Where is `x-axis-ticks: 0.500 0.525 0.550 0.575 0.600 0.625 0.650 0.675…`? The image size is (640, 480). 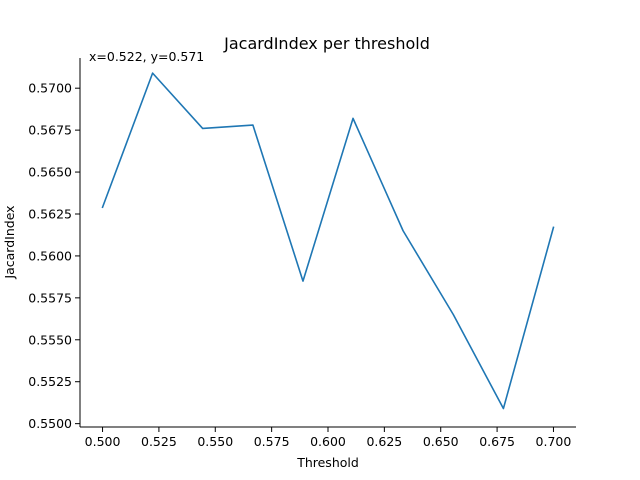 x-axis-ticks: 0.500 0.525 0.550 0.575 0.600 0.625 0.650 0.675… is located at coordinates (328, 438).